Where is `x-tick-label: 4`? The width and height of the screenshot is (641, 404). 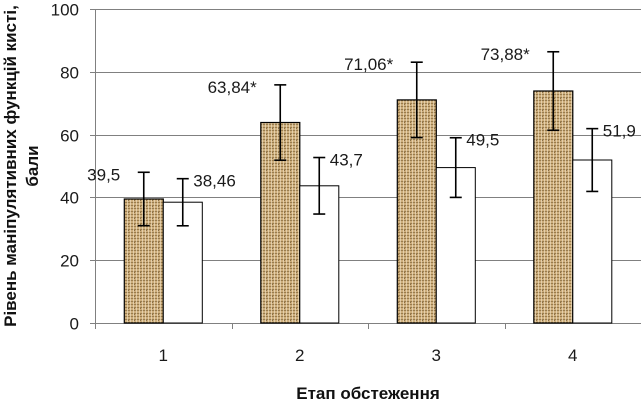
x-tick-label: 4 is located at coordinates (572, 355).